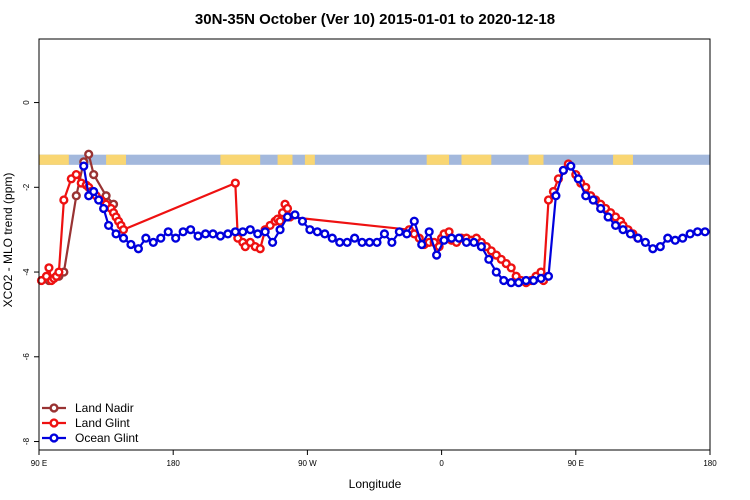  I want to click on y-tick-label: -2, so click(26, 187).